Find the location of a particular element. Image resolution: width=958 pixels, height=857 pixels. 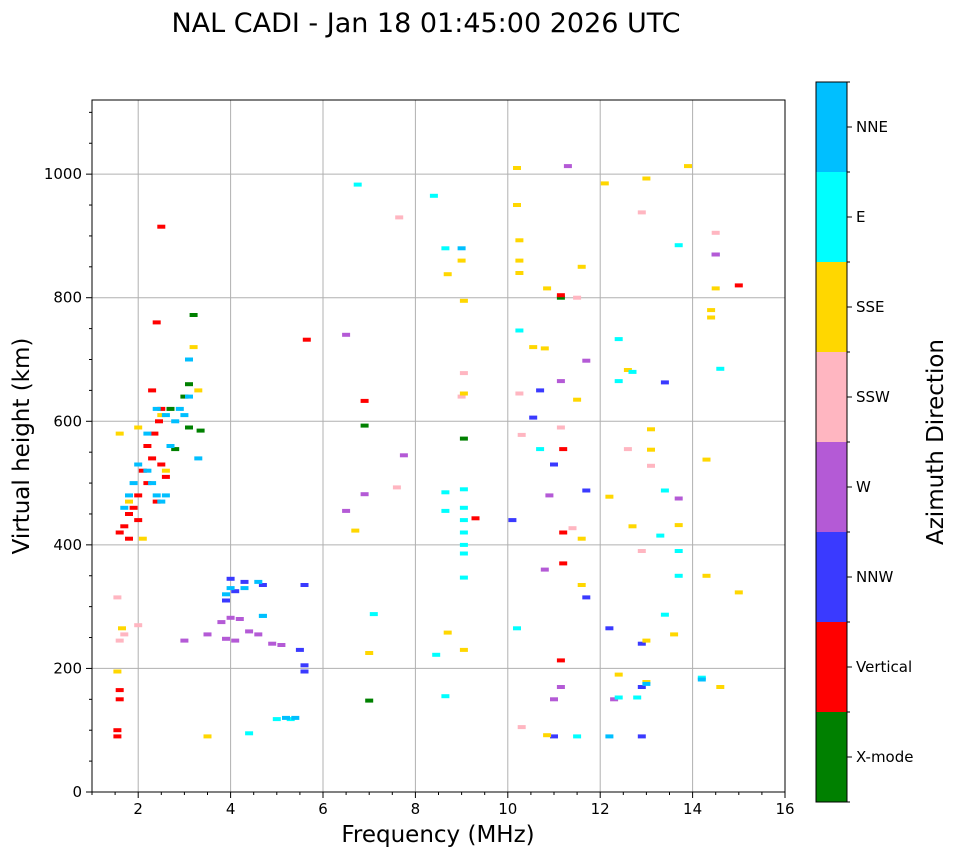

colorbar-tick-label: W is located at coordinates (863, 487).